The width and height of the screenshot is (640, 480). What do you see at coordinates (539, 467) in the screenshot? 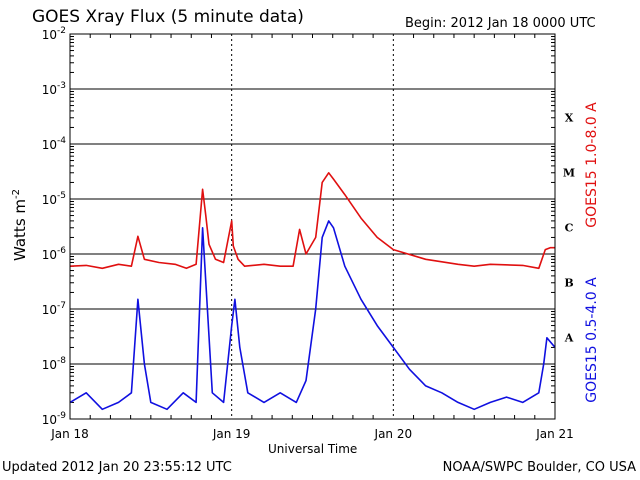
I see `credit-line: NOAA/SWPC Boulder, CO USA` at bounding box center [539, 467].